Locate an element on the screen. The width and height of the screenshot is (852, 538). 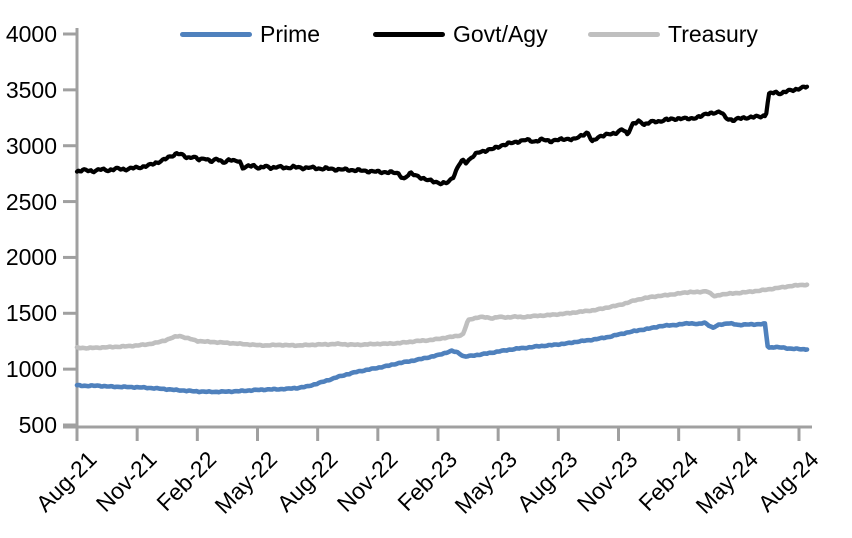
prime-line-swatch is located at coordinates (216, 34).